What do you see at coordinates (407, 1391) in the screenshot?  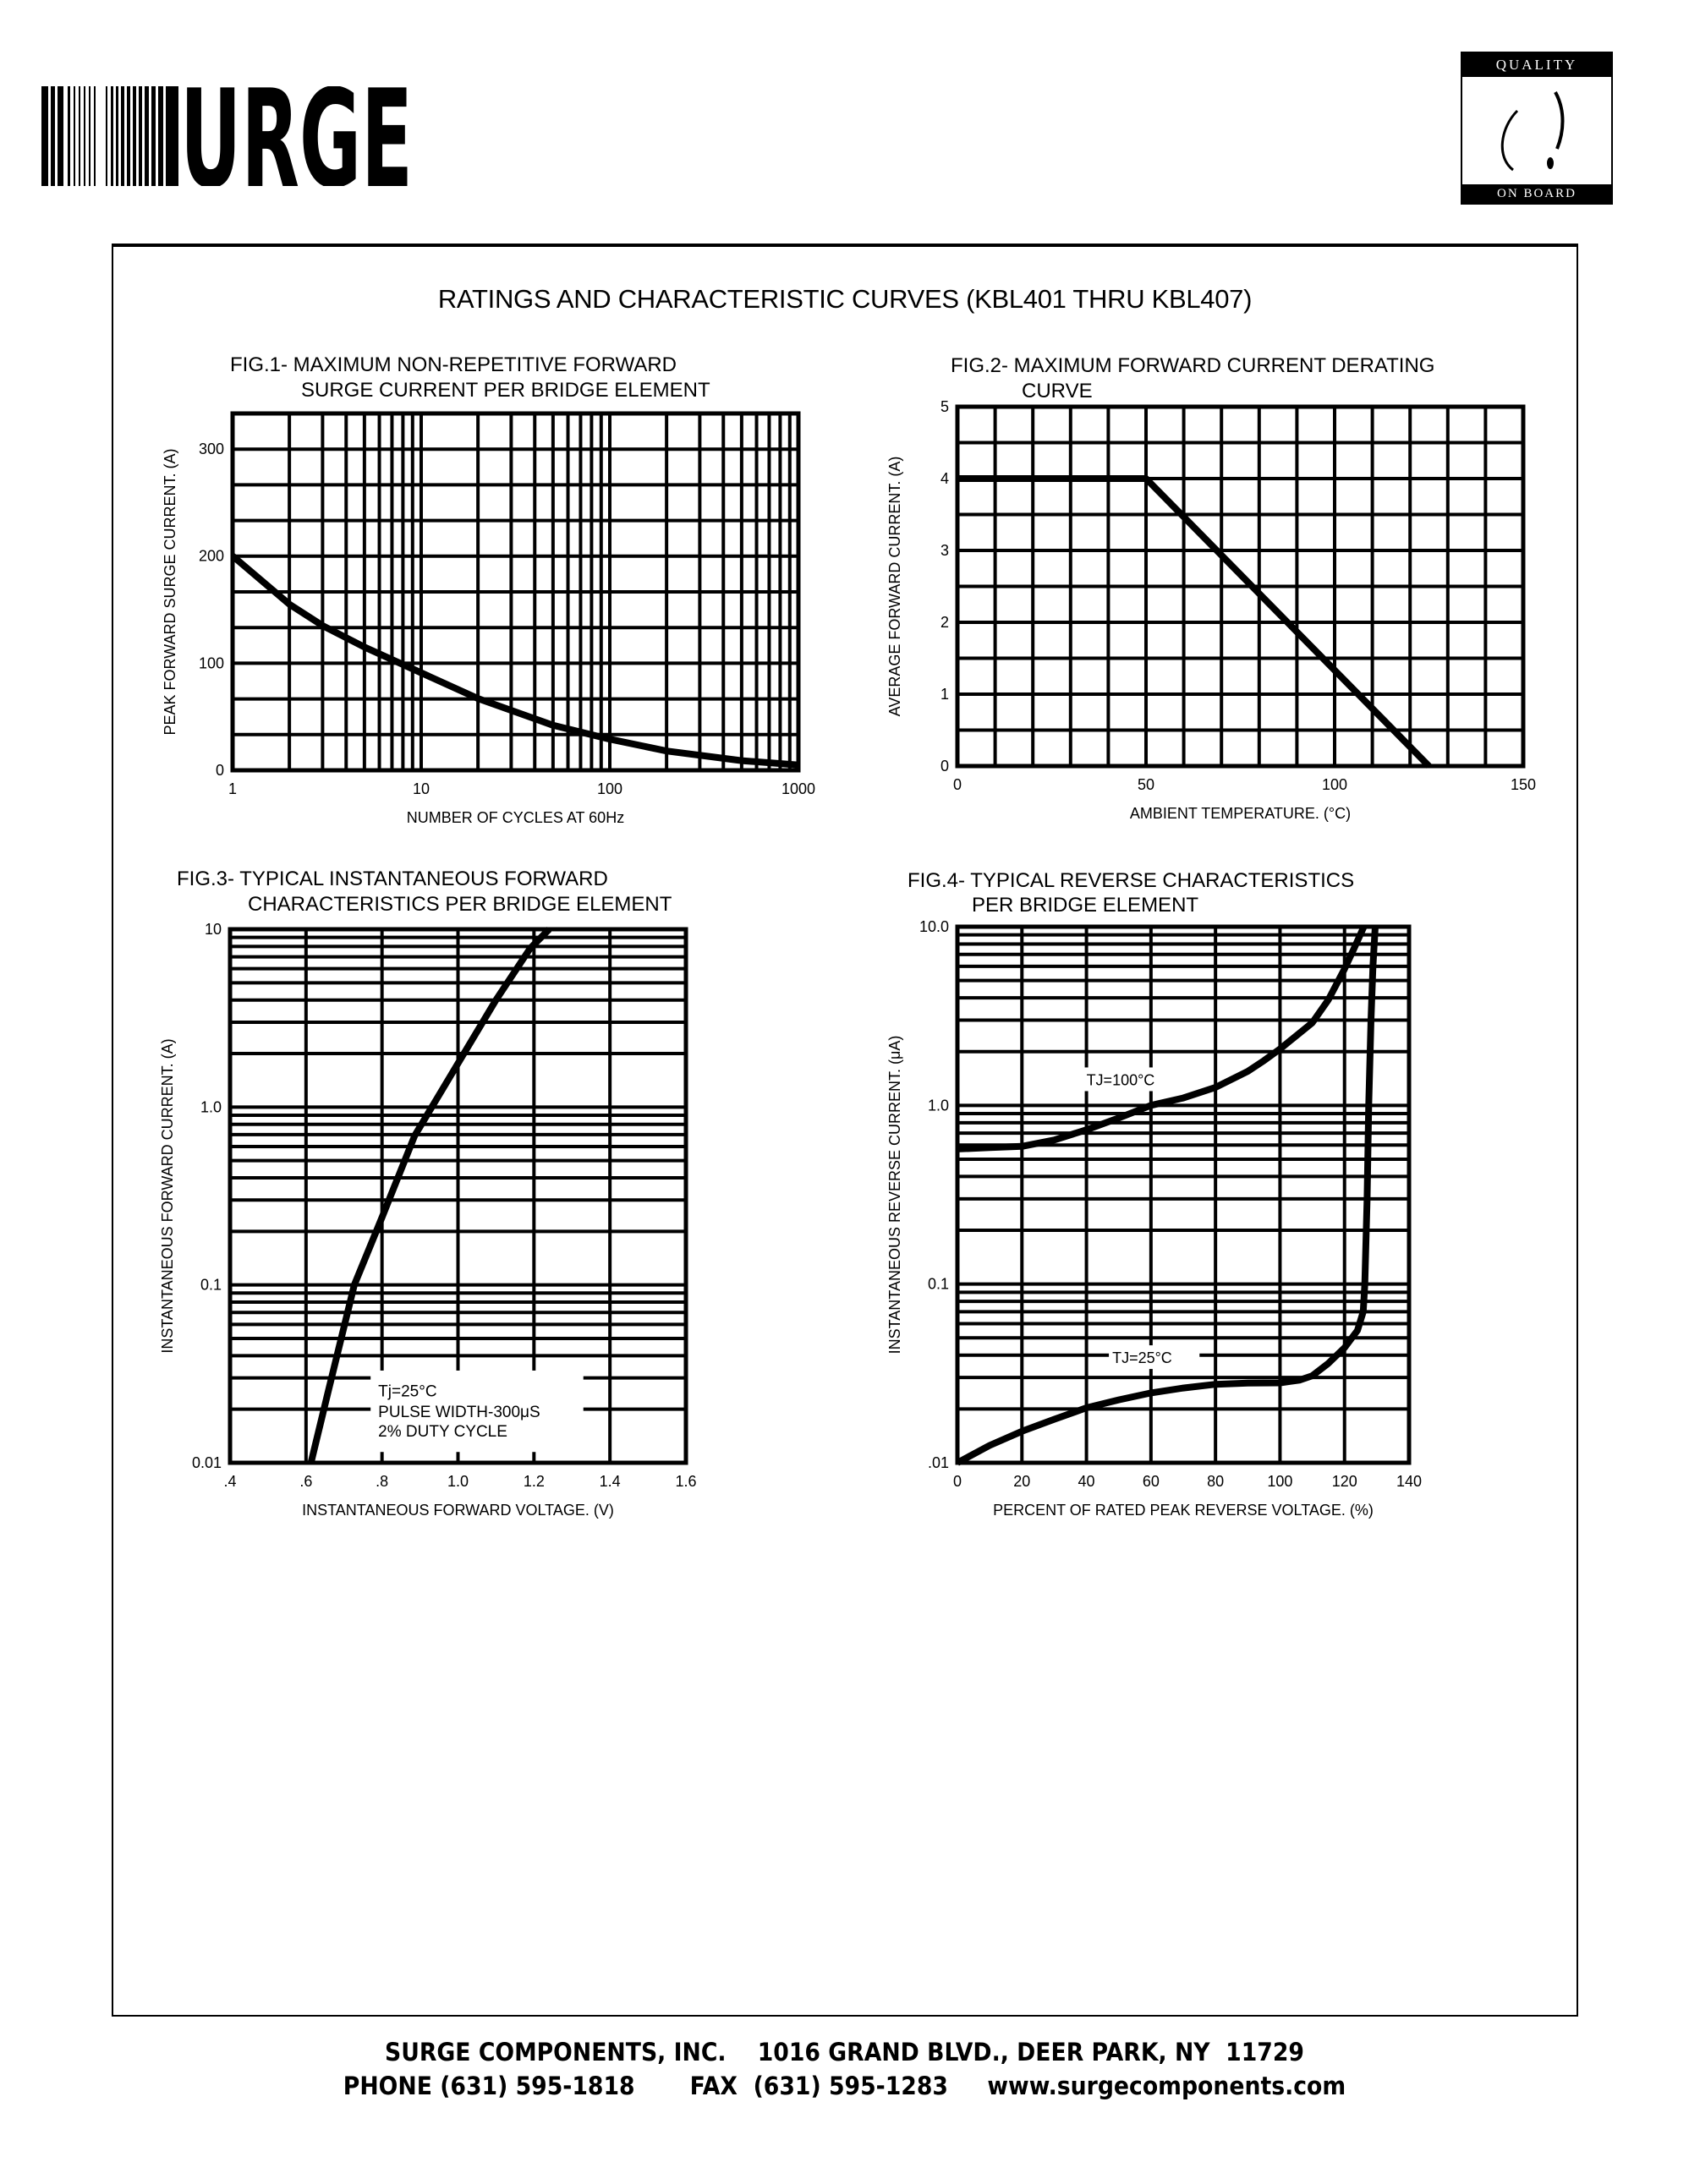 I see `annotation-line: Tj=25°C` at bounding box center [407, 1391].